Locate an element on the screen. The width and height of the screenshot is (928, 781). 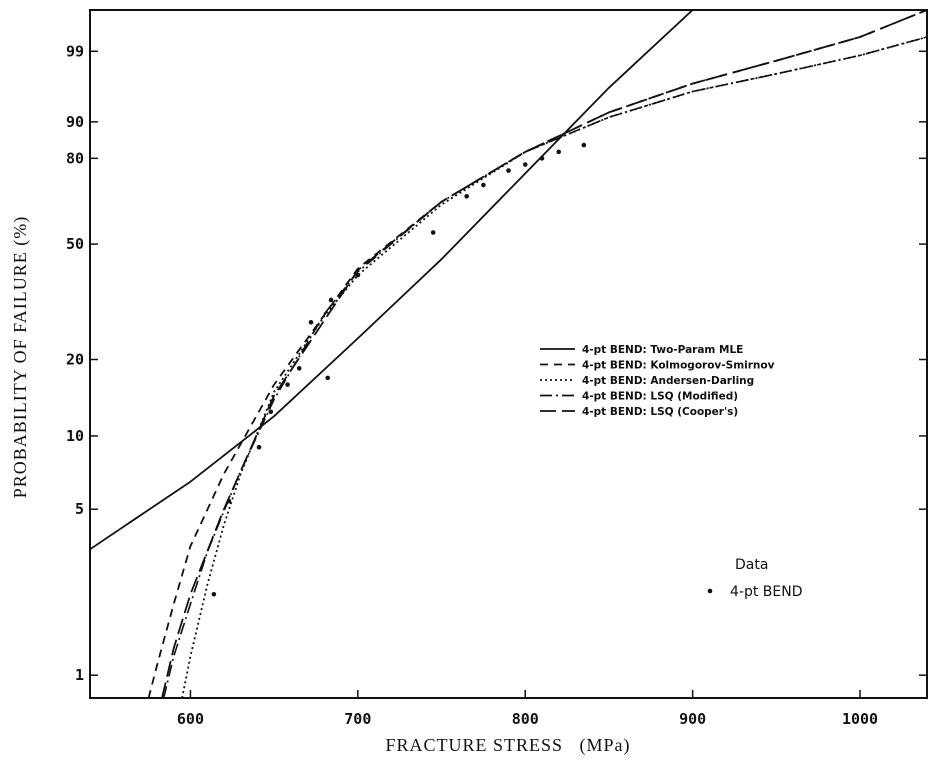
y-tick-label: 50 is located at coordinates (75, 244).